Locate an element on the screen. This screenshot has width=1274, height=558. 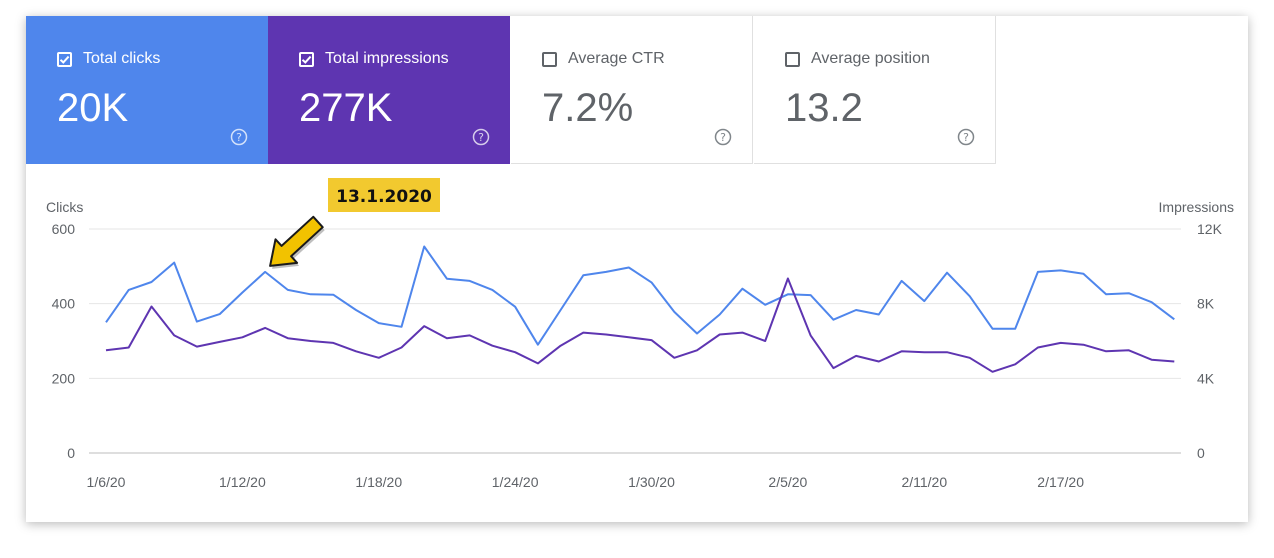
y-right-tick-label: 8K is located at coordinates (1206, 304).